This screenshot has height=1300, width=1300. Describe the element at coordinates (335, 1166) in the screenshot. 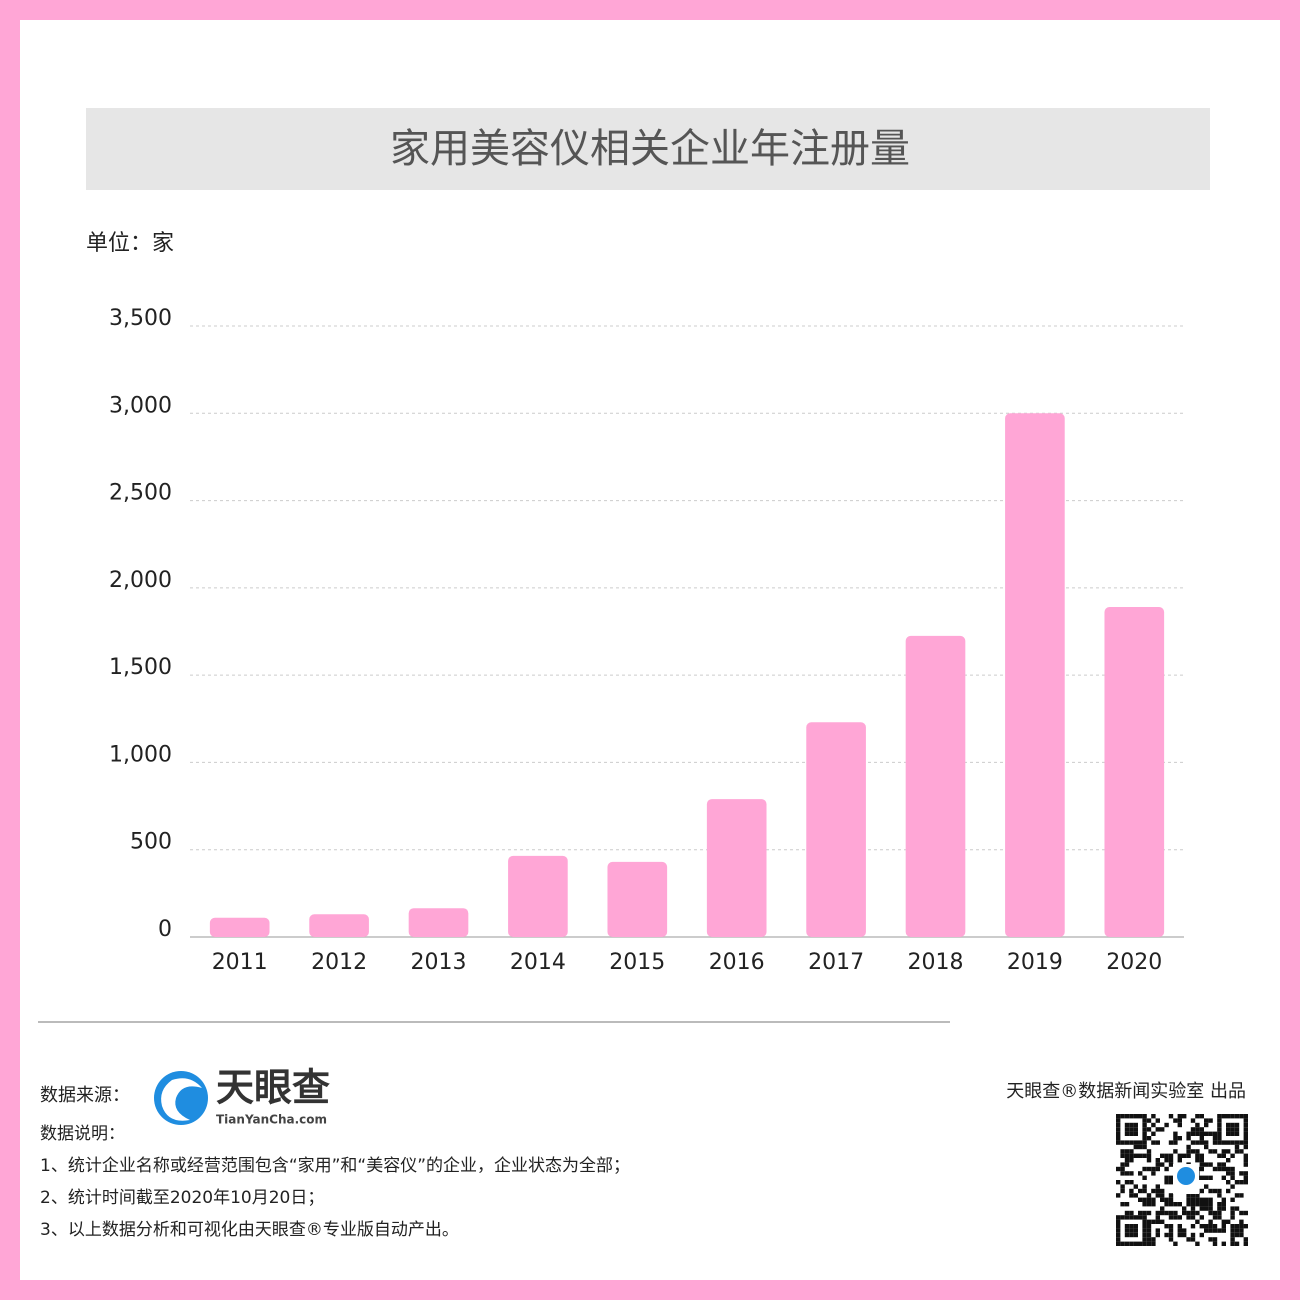

I see `note: 1、统计企业名称或经营范围包含“家用”和“美容仪”的企业，企业状态为全部；` at that location.